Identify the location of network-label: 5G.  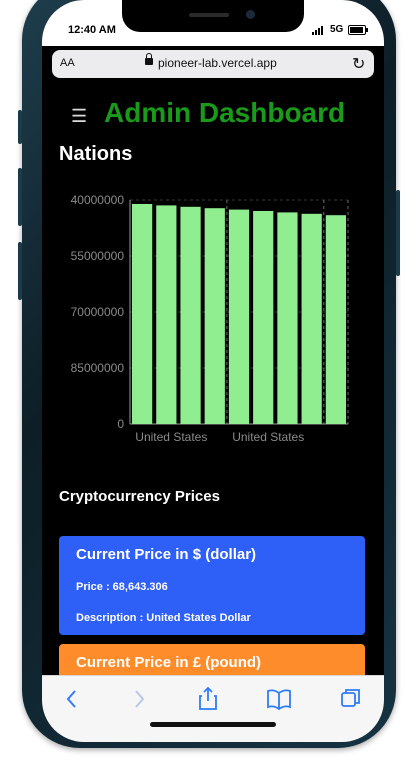
(337, 29).